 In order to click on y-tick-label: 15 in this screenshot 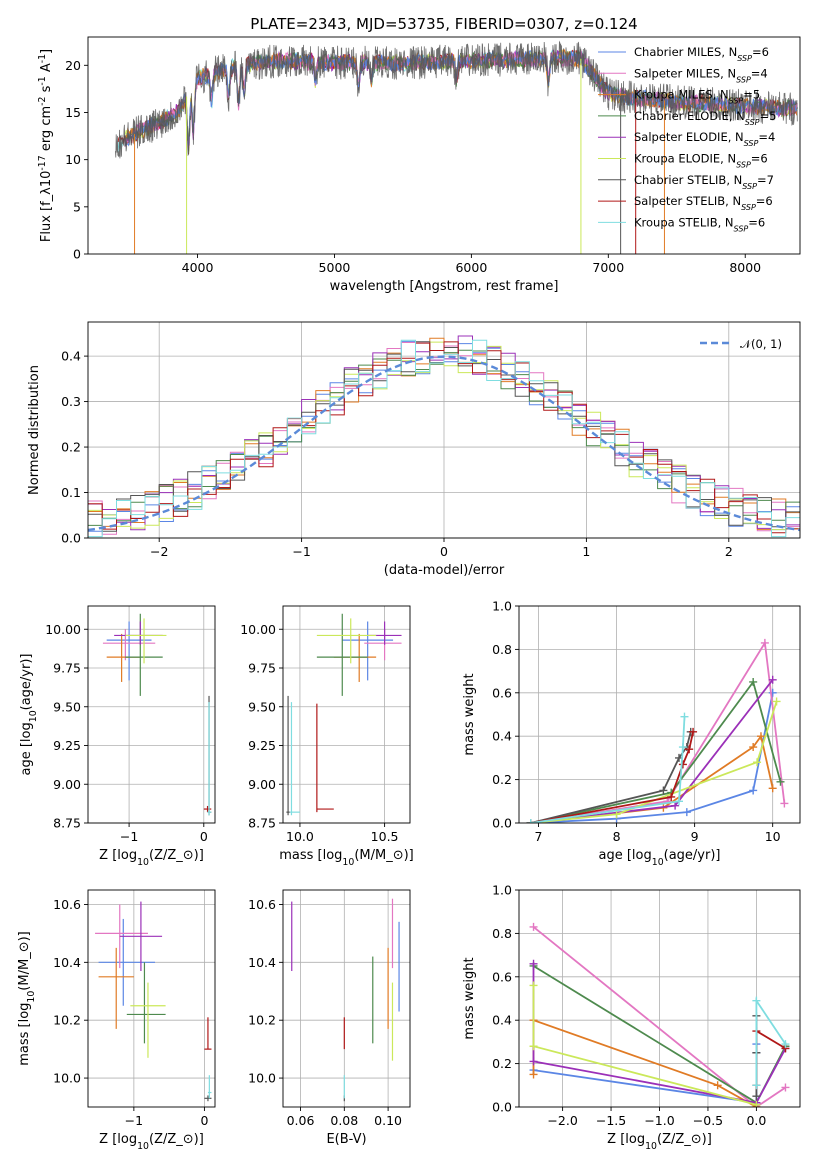, I will do `click(73, 112)`.